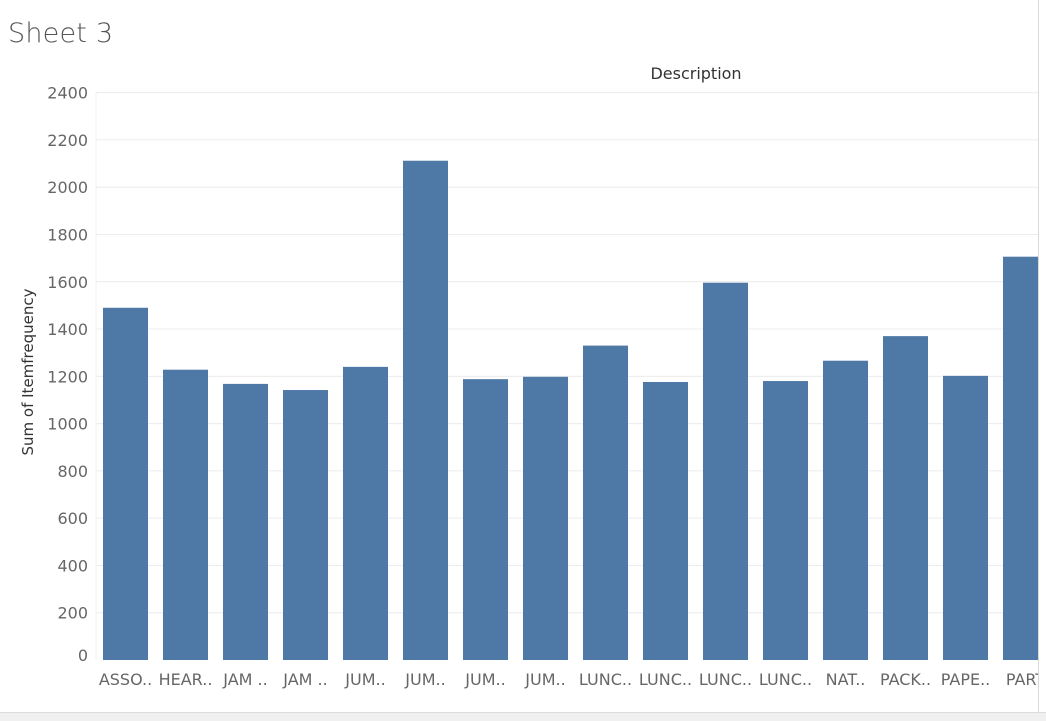 Image resolution: width=1046 pixels, height=721 pixels. What do you see at coordinates (72, 518) in the screenshot?
I see `y-tick-label: 600` at bounding box center [72, 518].